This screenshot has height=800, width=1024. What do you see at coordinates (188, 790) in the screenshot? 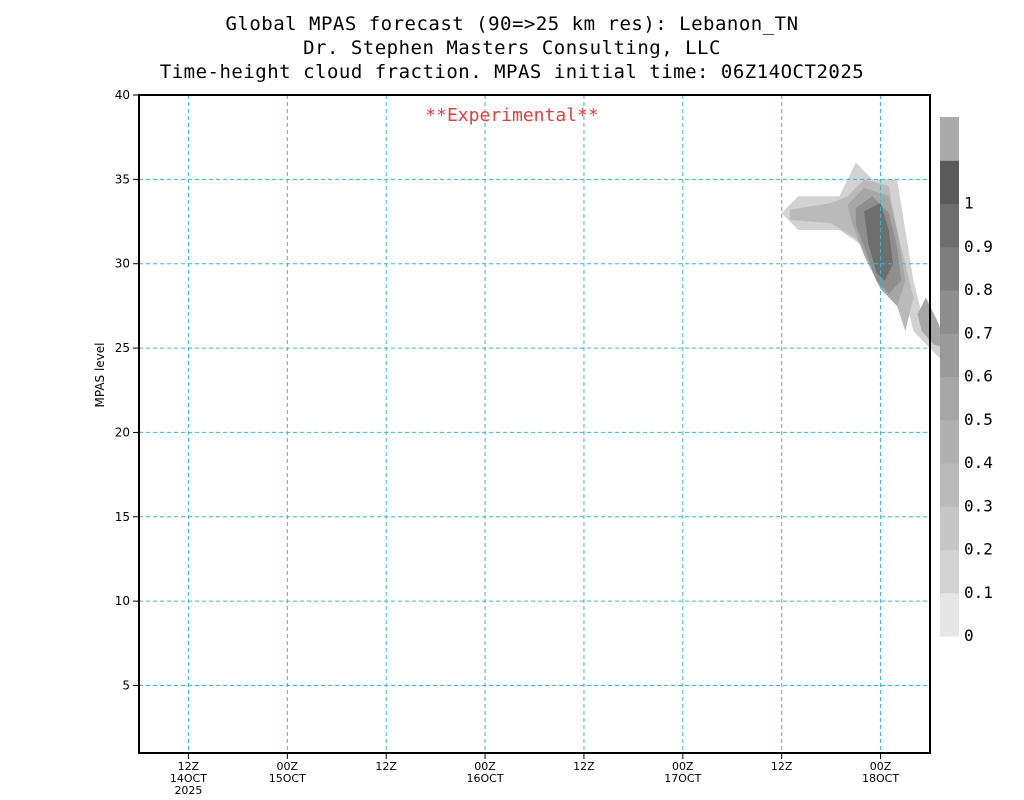
I see `x-tick-label-0-2: 2025` at bounding box center [188, 790].